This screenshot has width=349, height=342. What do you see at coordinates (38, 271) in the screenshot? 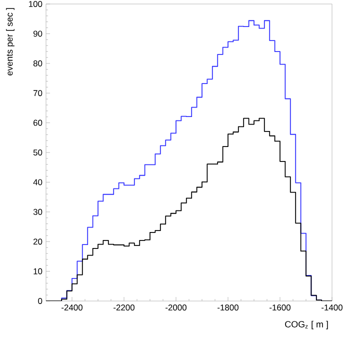
I see `y-tick-label: 10` at bounding box center [38, 271].